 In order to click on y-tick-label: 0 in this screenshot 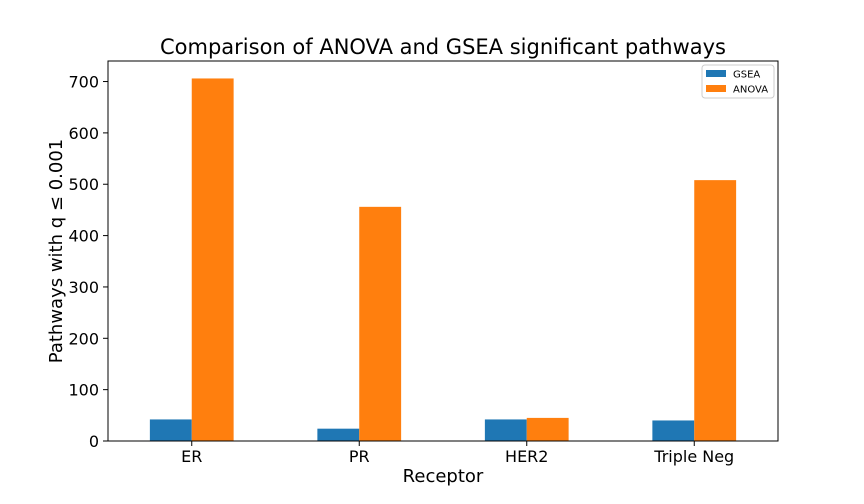, I will do `click(94, 441)`.